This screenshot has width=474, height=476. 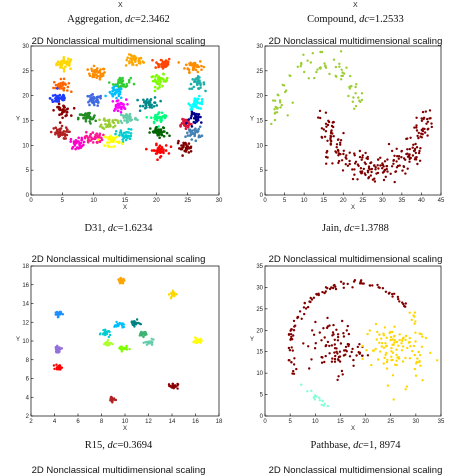 I want to click on y-tick-label: 25, so click(x=259, y=310).